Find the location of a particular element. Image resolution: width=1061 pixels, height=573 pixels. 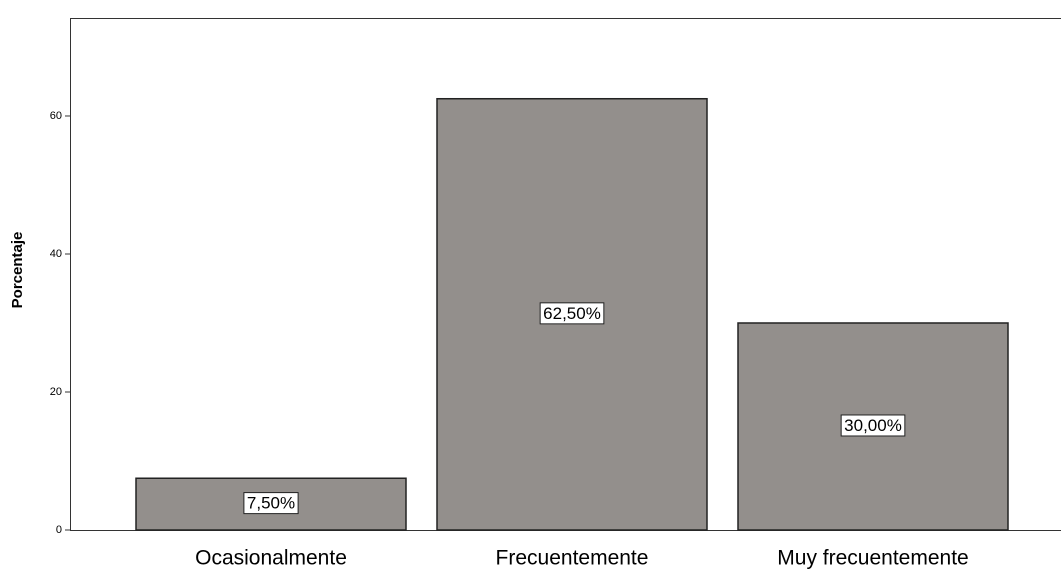

y-tick-label: 20 is located at coordinates (56, 392).